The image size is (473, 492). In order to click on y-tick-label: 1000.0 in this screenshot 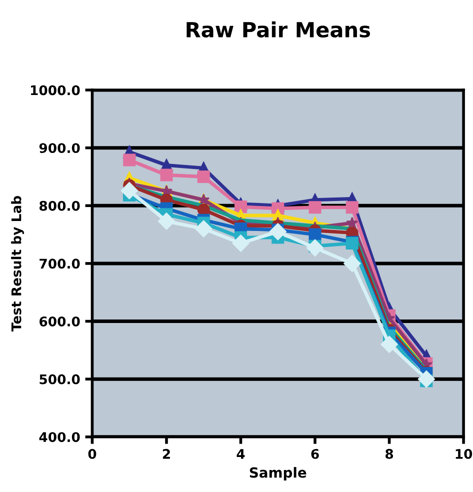, I will do `click(55, 90)`.